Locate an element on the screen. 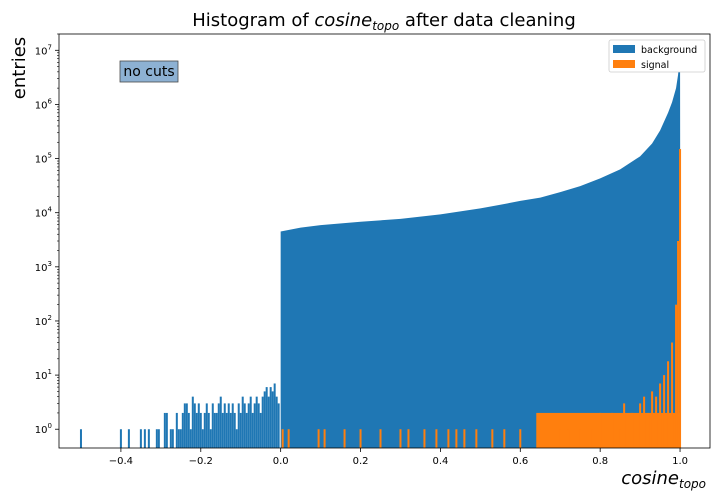  annotation-box-bg is located at coordinates (149, 71).